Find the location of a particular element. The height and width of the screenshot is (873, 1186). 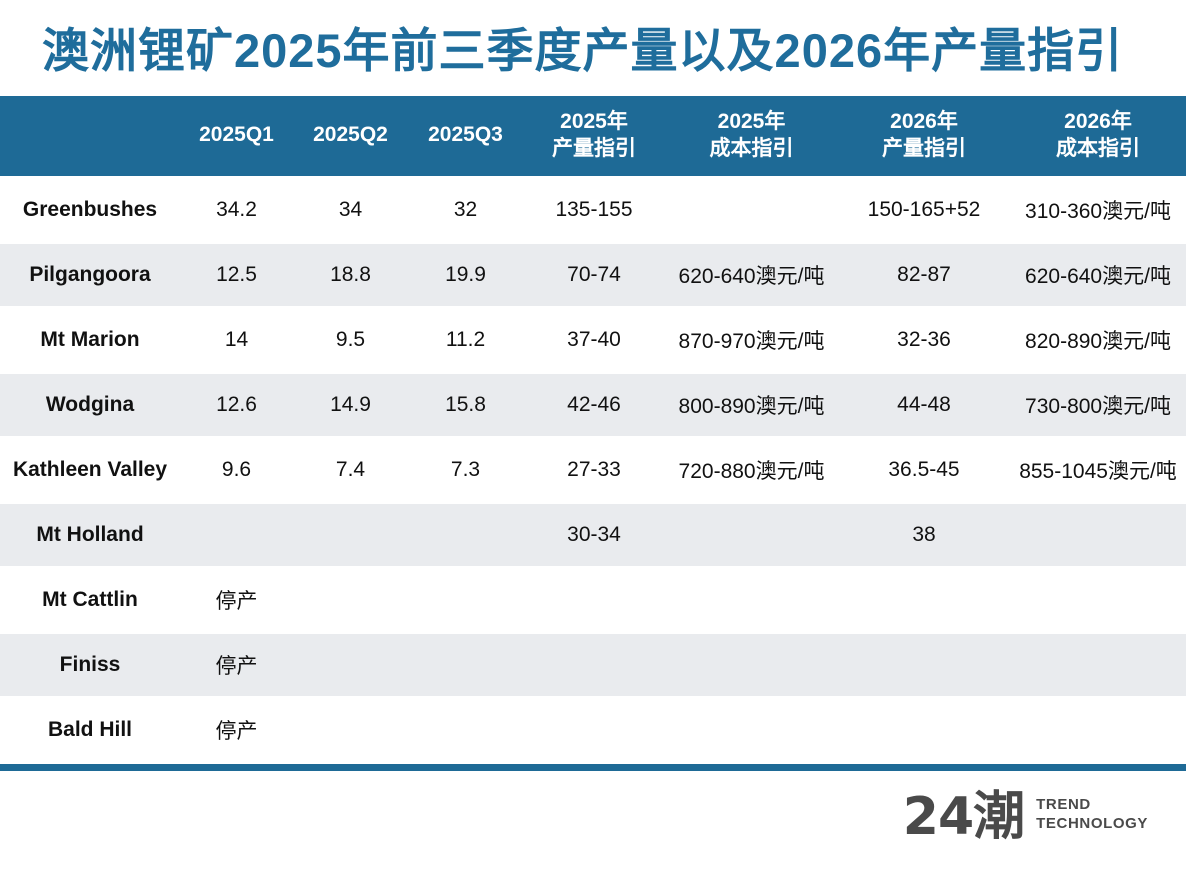

brand-tagline-line1: TREND is located at coordinates (1063, 804).